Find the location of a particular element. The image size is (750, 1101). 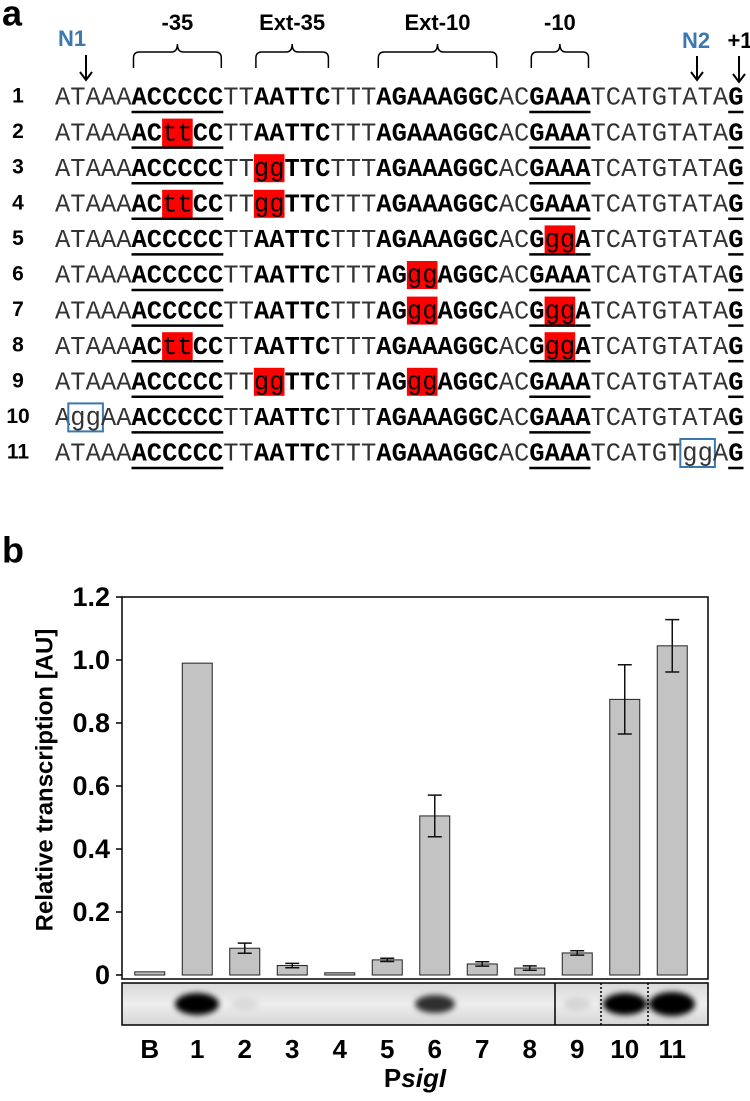

y-tick-label: 0.6 is located at coordinates (91, 786).